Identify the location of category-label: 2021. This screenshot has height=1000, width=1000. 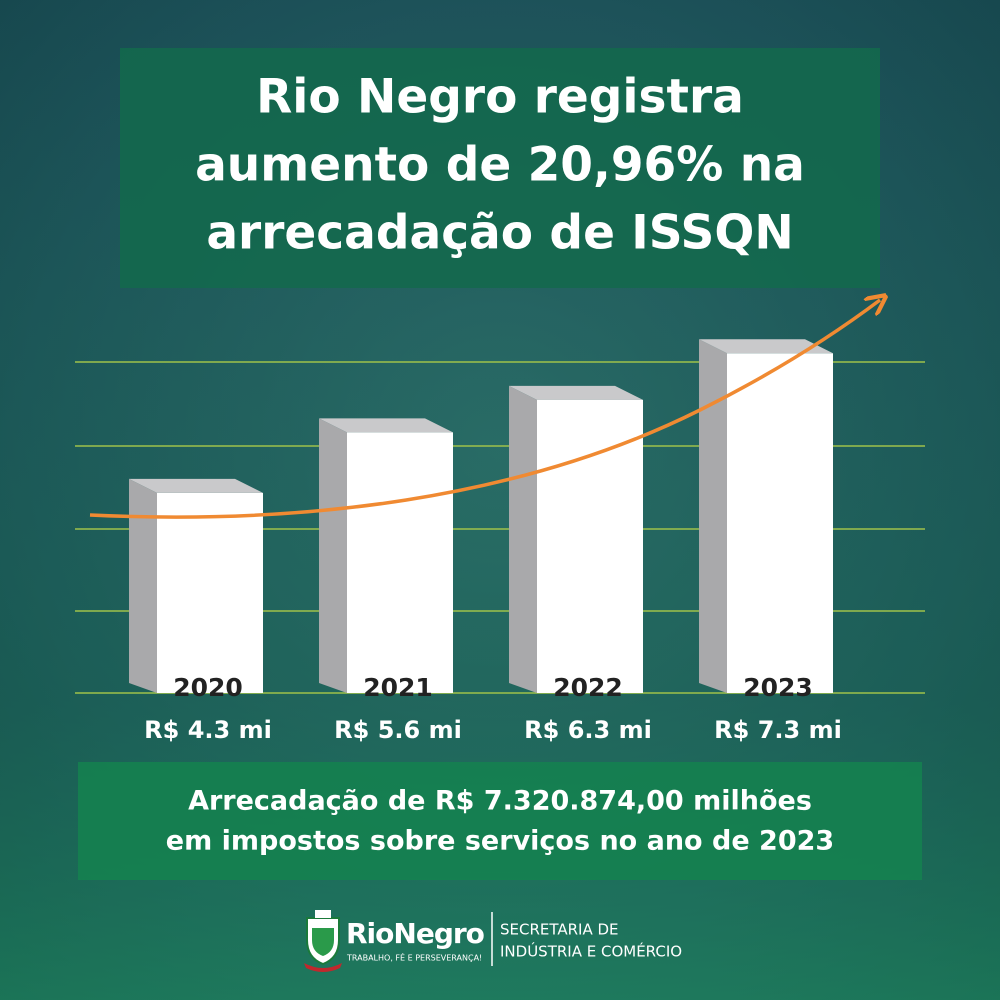
(398, 687).